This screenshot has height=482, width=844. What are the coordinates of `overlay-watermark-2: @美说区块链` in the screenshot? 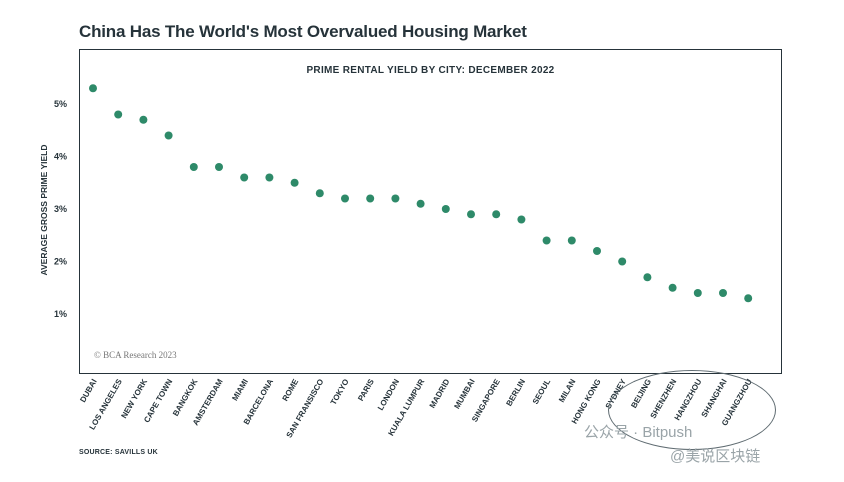 It's located at (715, 456).